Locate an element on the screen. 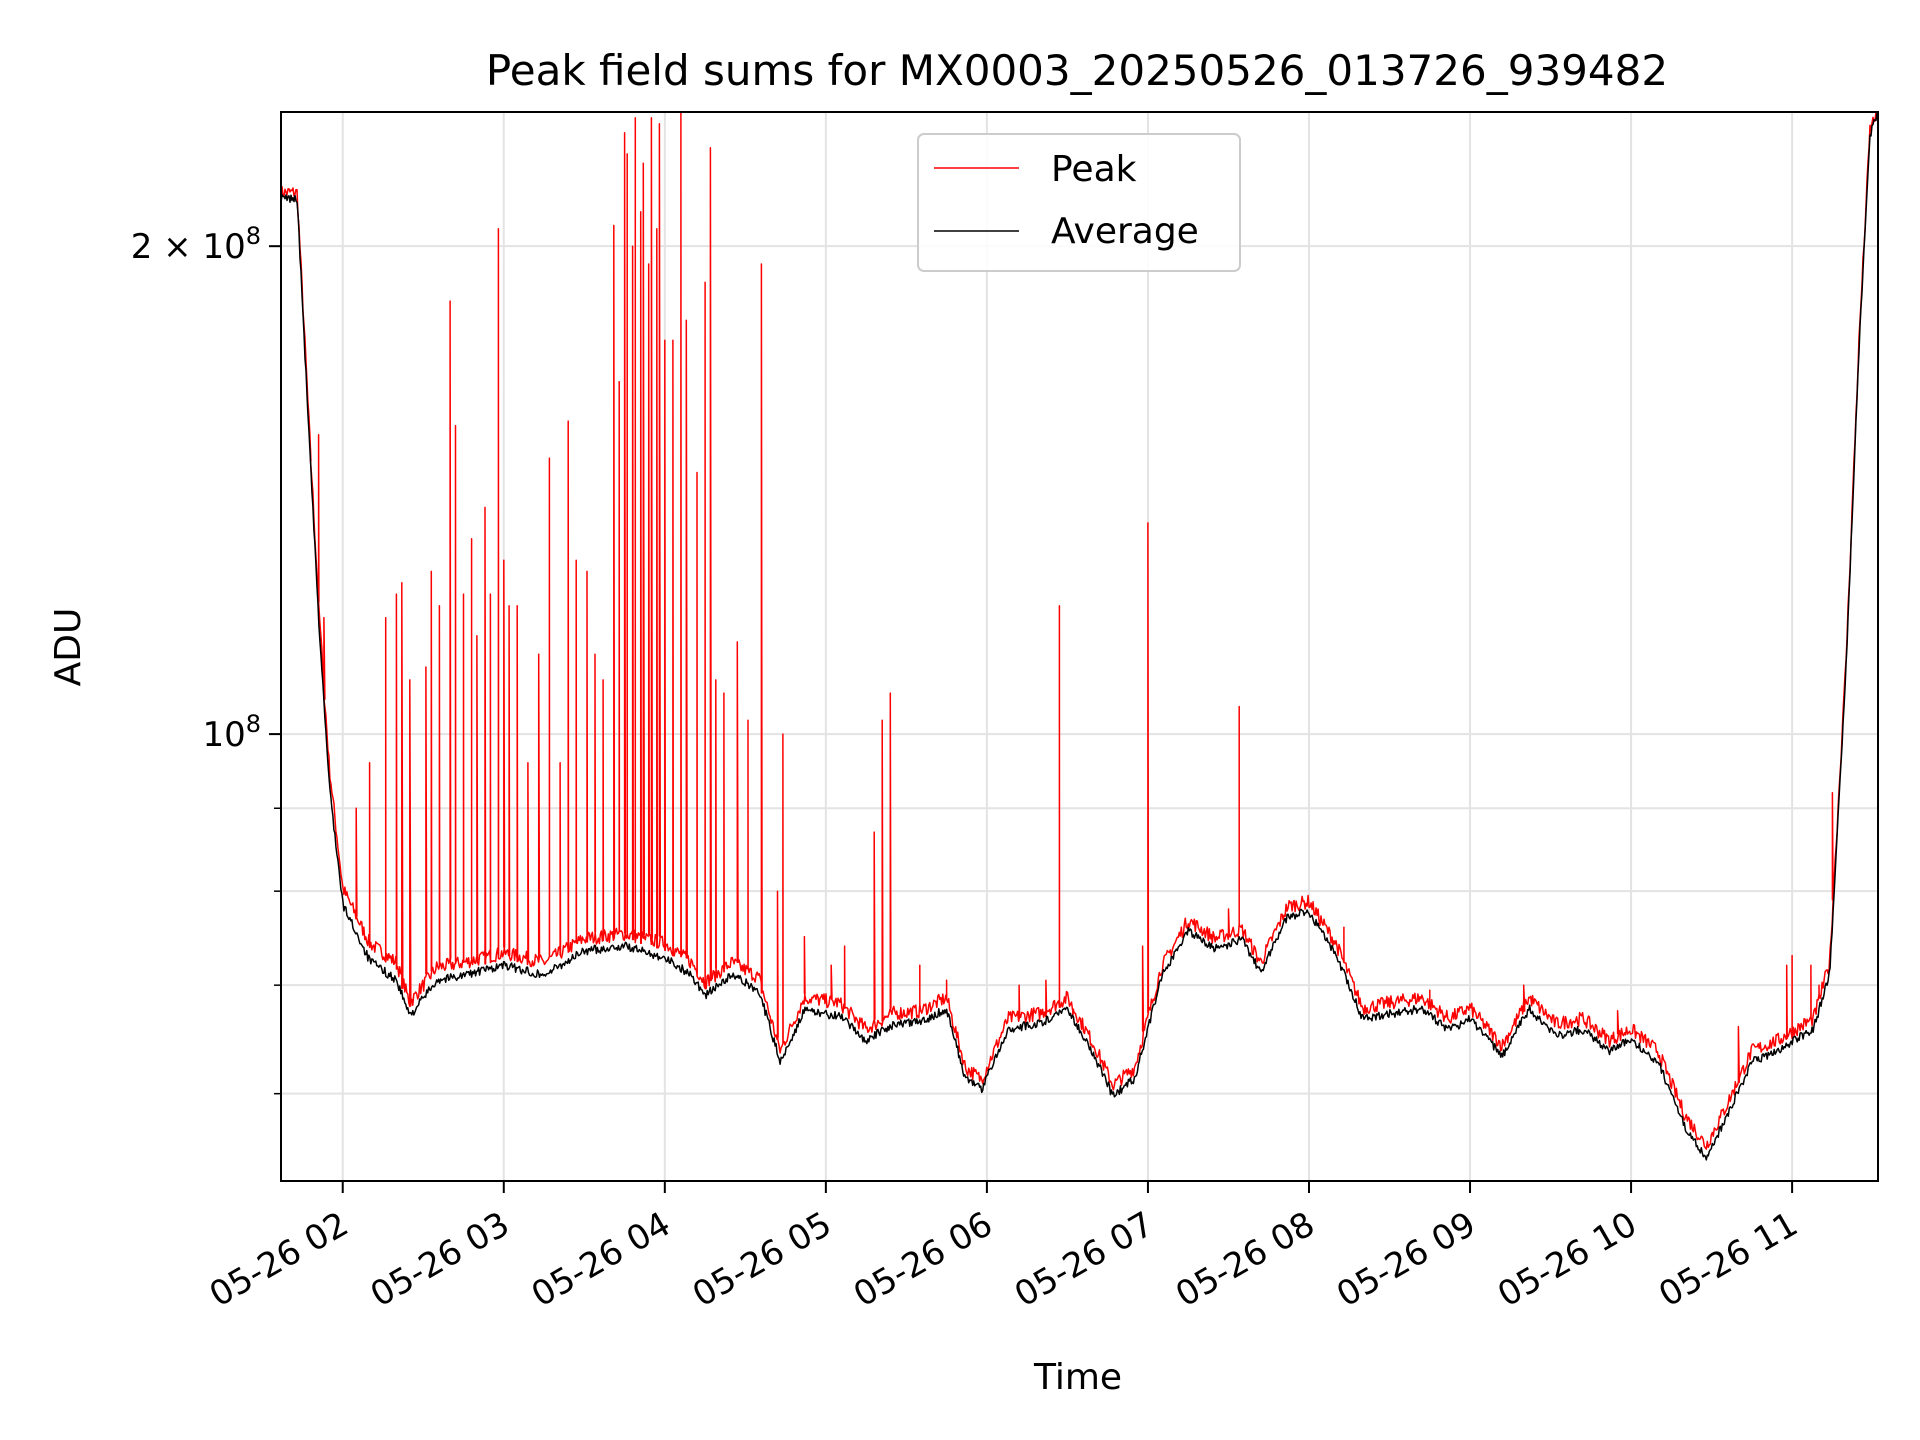 Image resolution: width=1920 pixels, height=1440 pixels. legend-label-average: Average is located at coordinates (1125, 231).